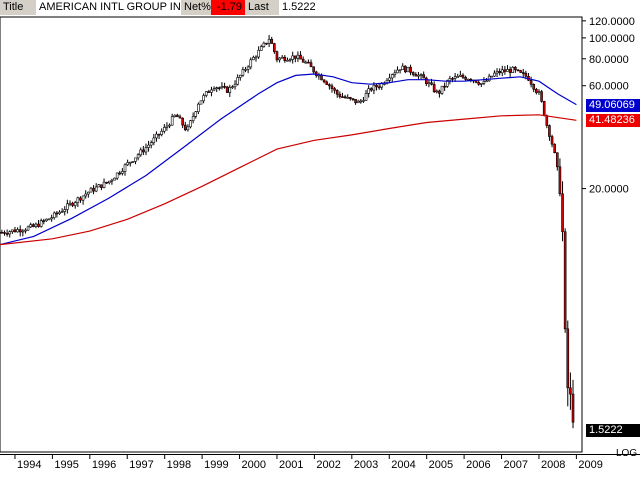 Image resolution: width=640 pixels, height=477 pixels. What do you see at coordinates (627, 453) in the screenshot?
I see `log-scale-label: LOG` at bounding box center [627, 453].